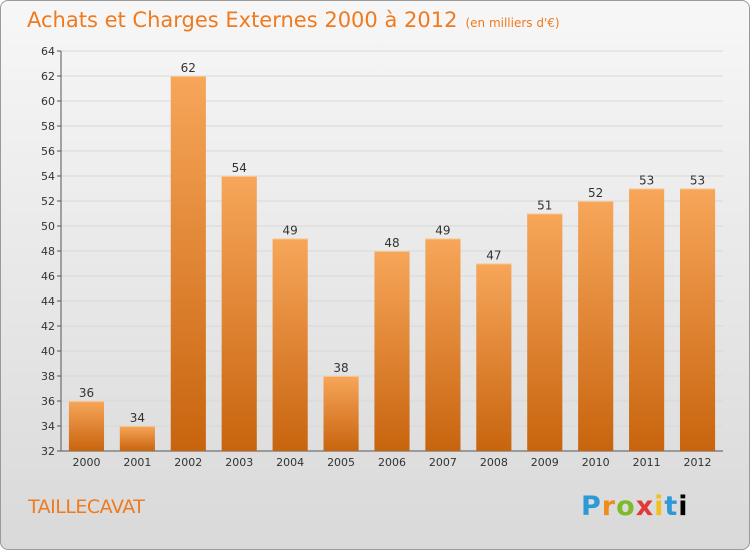 This screenshot has width=750, height=550. What do you see at coordinates (48, 376) in the screenshot?
I see `y-tick-label: 38` at bounding box center [48, 376].